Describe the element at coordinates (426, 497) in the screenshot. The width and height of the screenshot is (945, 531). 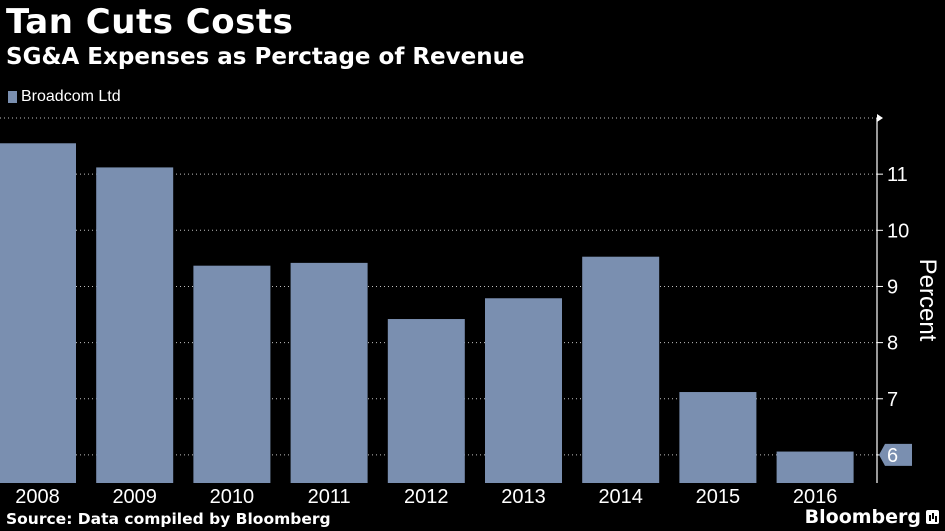
I see `x-tick-label: 2012` at that location.